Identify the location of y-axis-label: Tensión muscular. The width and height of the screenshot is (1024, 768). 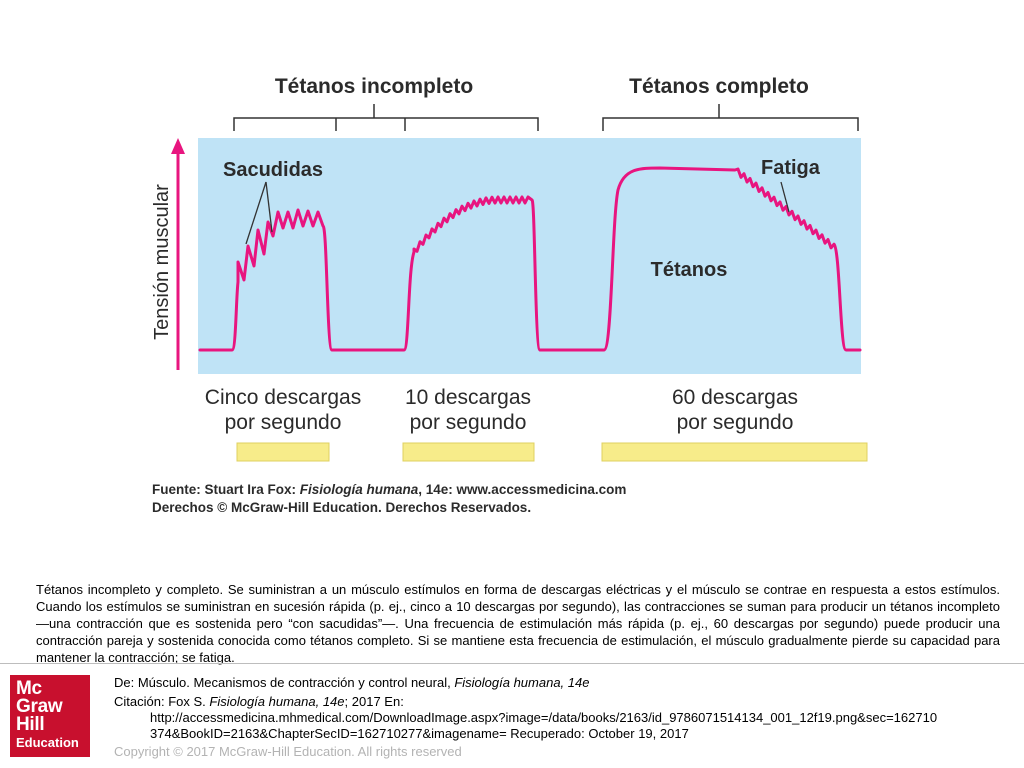
(162, 262).